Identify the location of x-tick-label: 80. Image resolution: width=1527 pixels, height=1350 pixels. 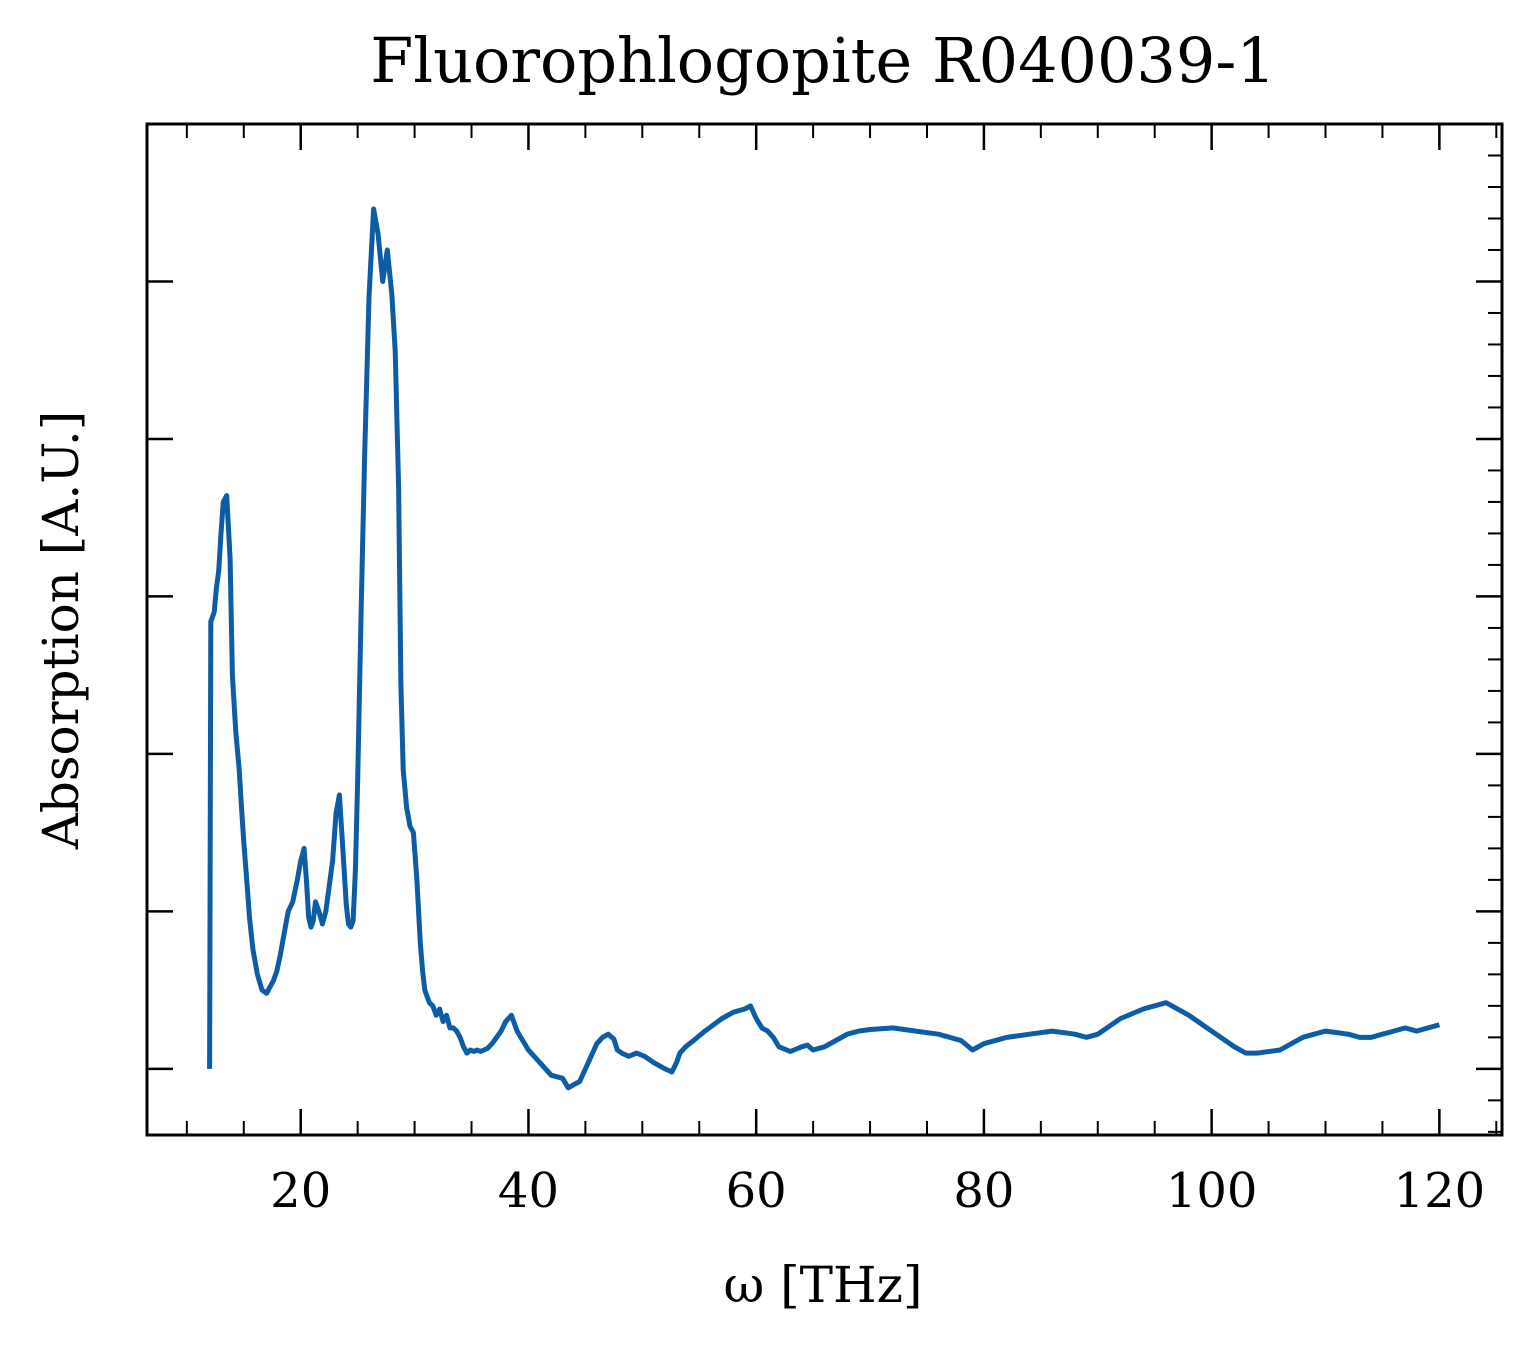
(983, 1191).